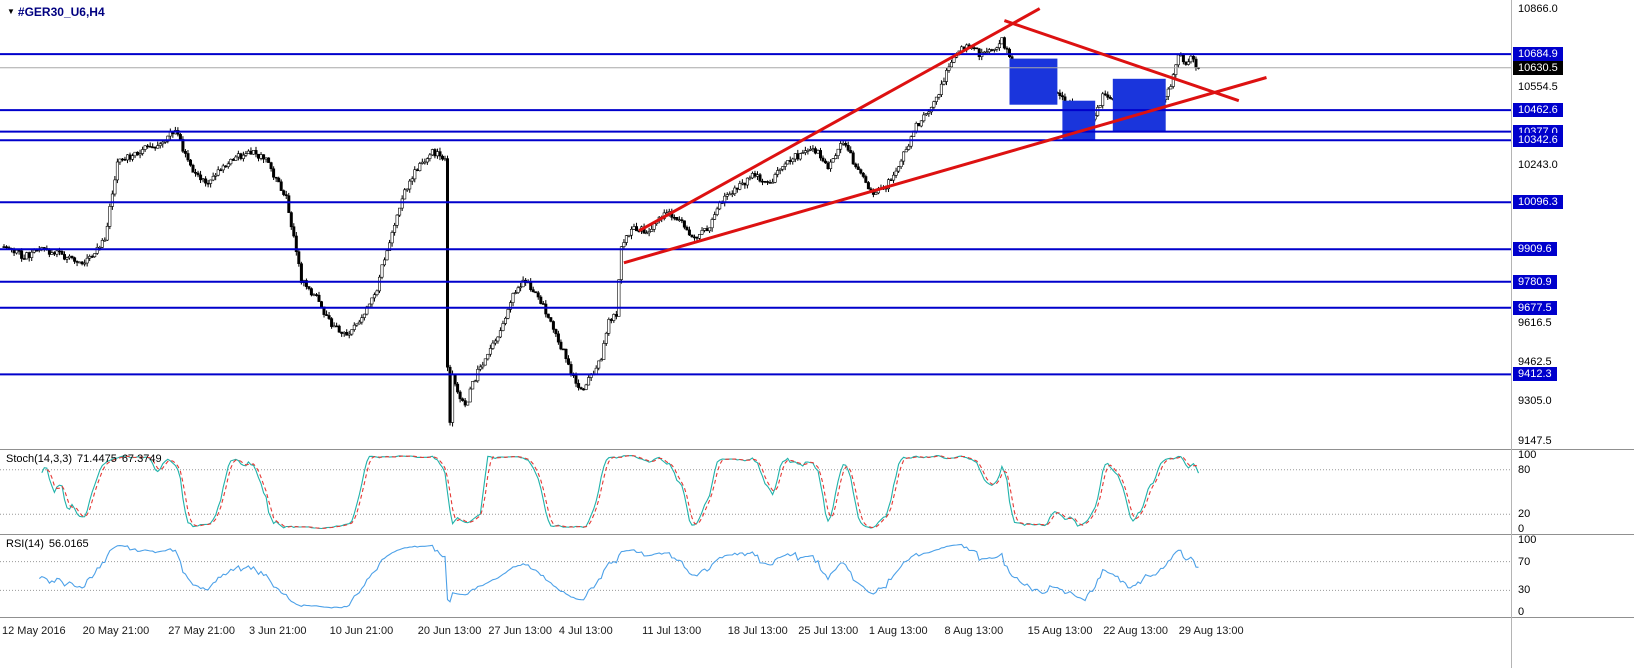  What do you see at coordinates (1524, 469) in the screenshot?
I see `stoch-axis-label: 80` at bounding box center [1524, 469].